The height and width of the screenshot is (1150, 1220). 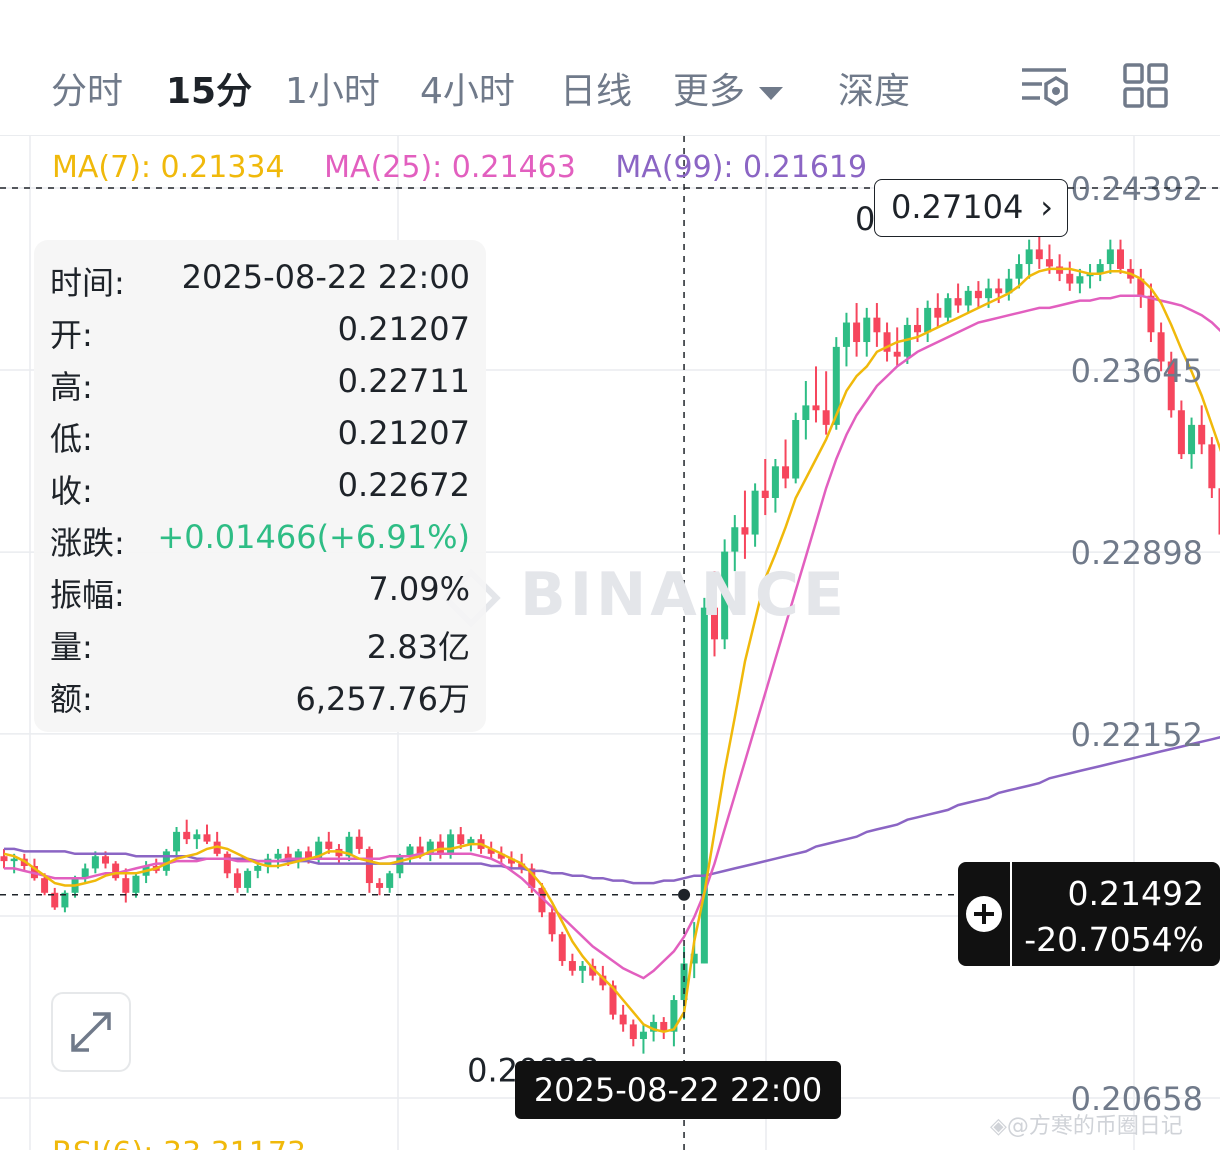 I want to click on expand-icon, so click(x=91, y=1032).